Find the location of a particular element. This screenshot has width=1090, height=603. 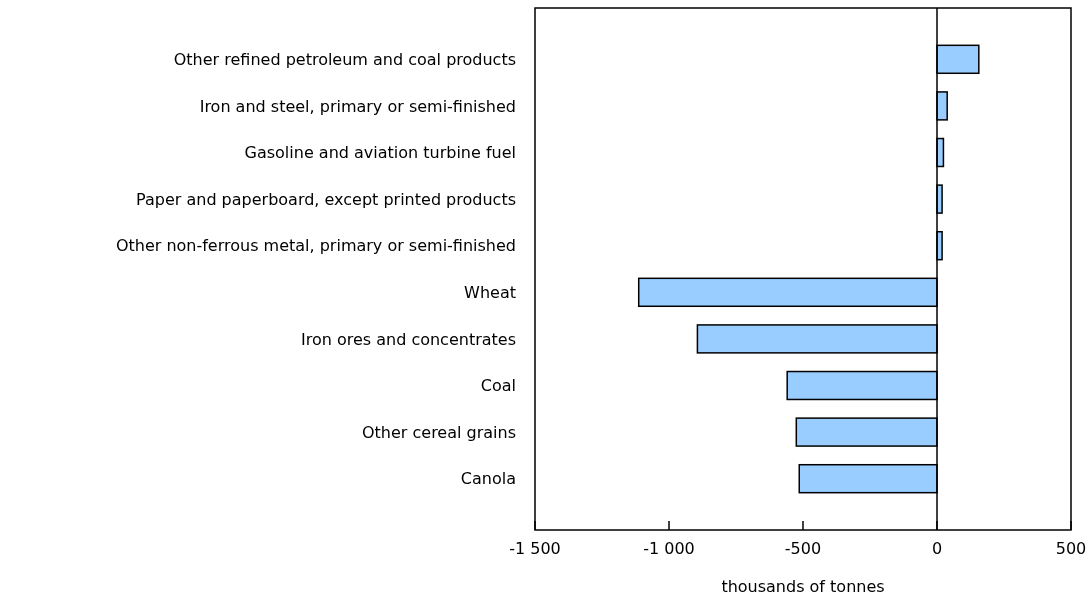

y-tick-label: Iron and steel, primary or semi-finished is located at coordinates (357, 106).